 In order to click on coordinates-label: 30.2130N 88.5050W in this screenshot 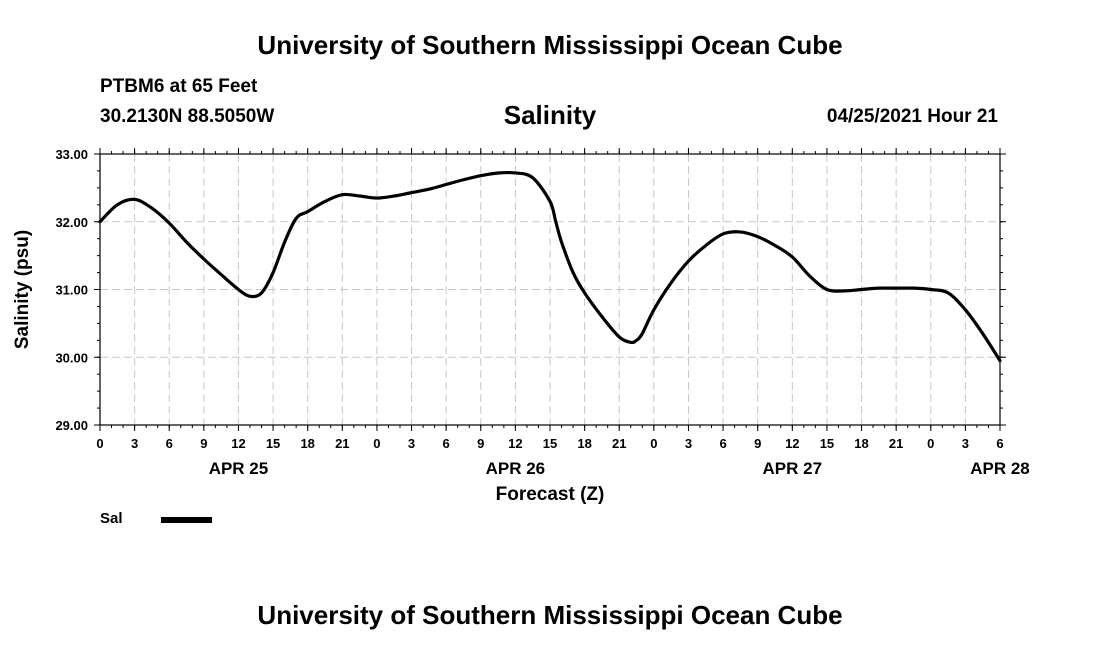, I will do `click(187, 116)`.